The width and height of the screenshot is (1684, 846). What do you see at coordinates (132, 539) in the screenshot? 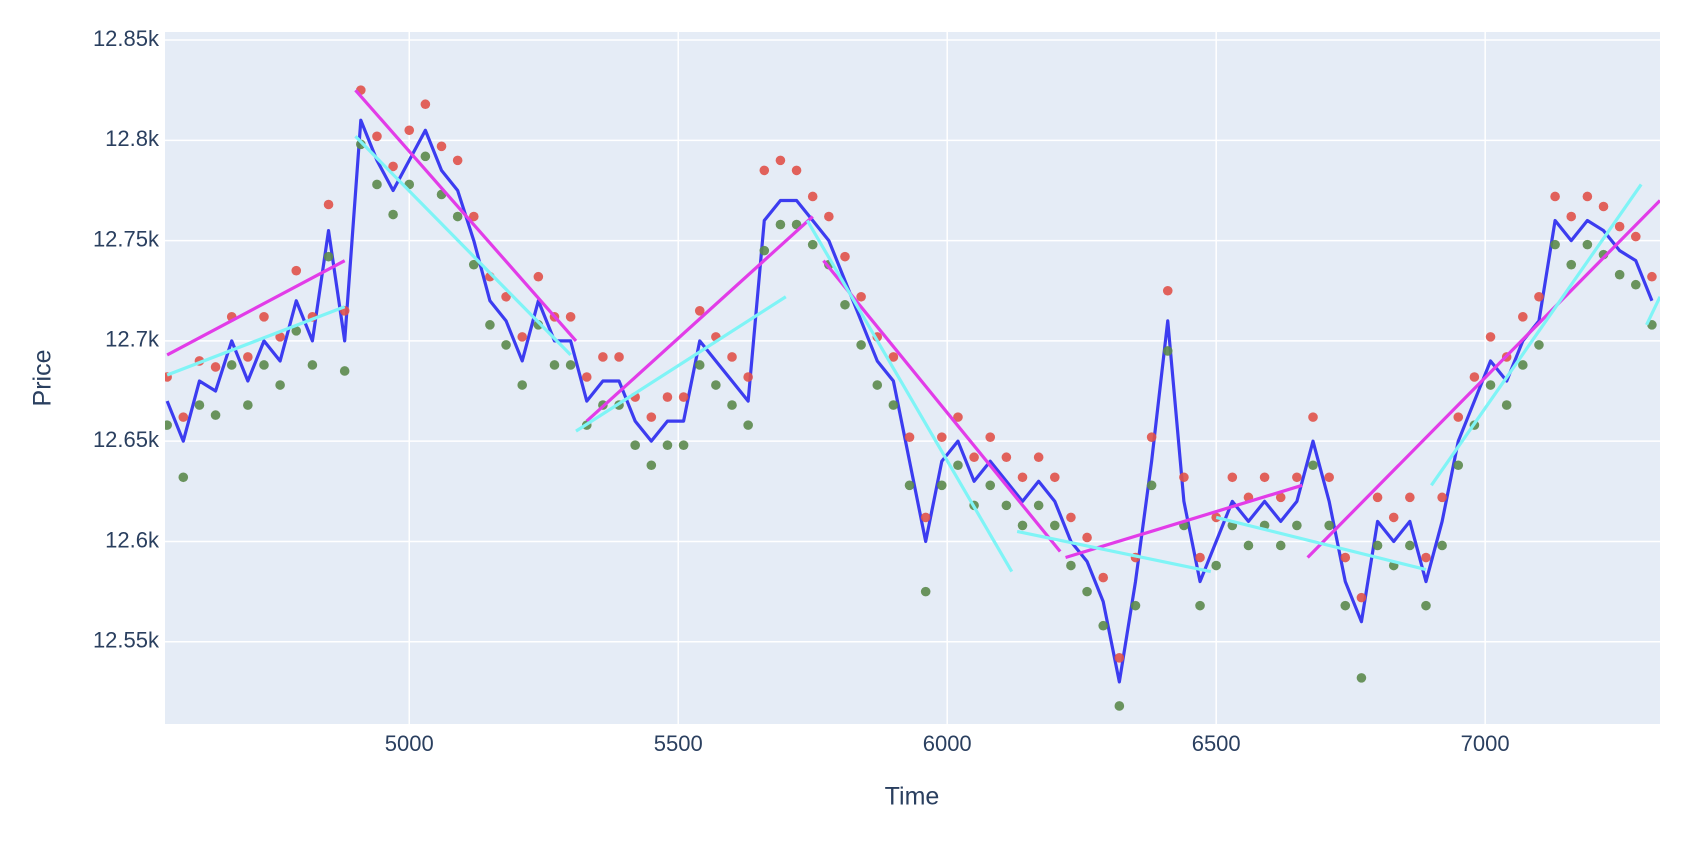
I see `y-tick-label: 12.6k` at bounding box center [132, 539].